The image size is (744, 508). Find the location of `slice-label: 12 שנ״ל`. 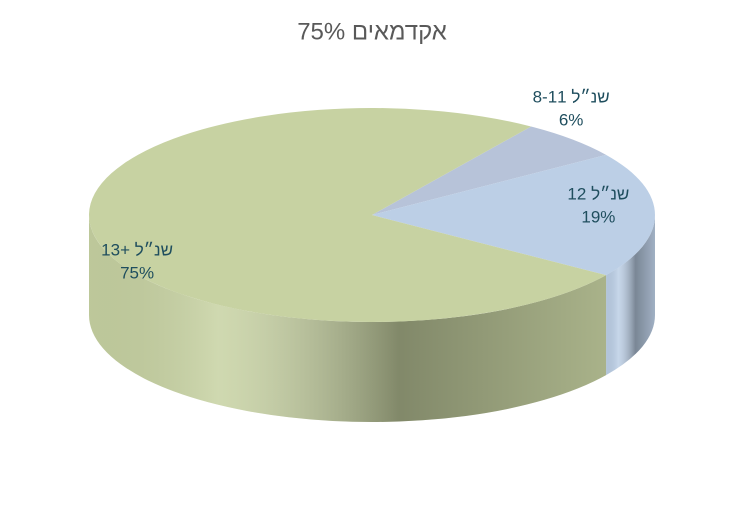

slice-label: 12 שנ״ל is located at coordinates (598, 193).